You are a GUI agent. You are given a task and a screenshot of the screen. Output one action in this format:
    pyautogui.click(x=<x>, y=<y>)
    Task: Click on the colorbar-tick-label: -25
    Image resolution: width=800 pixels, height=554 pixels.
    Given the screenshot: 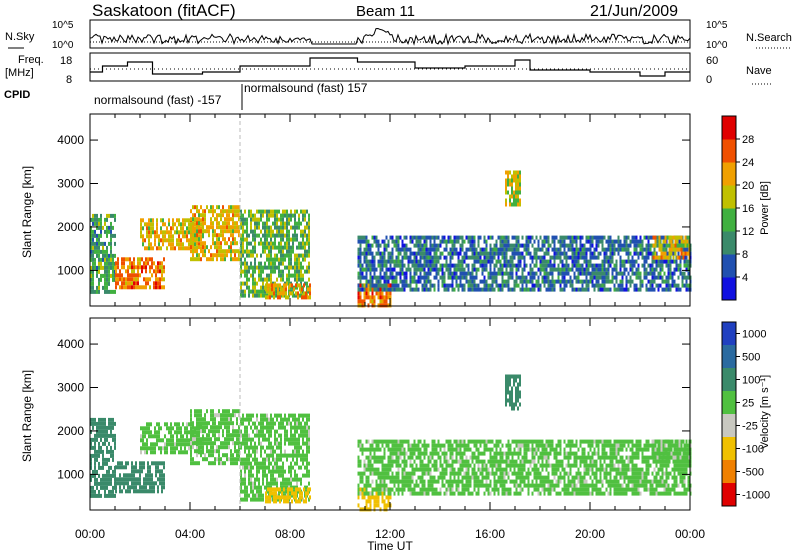 What is the action you would take?
    pyautogui.click(x=750, y=427)
    